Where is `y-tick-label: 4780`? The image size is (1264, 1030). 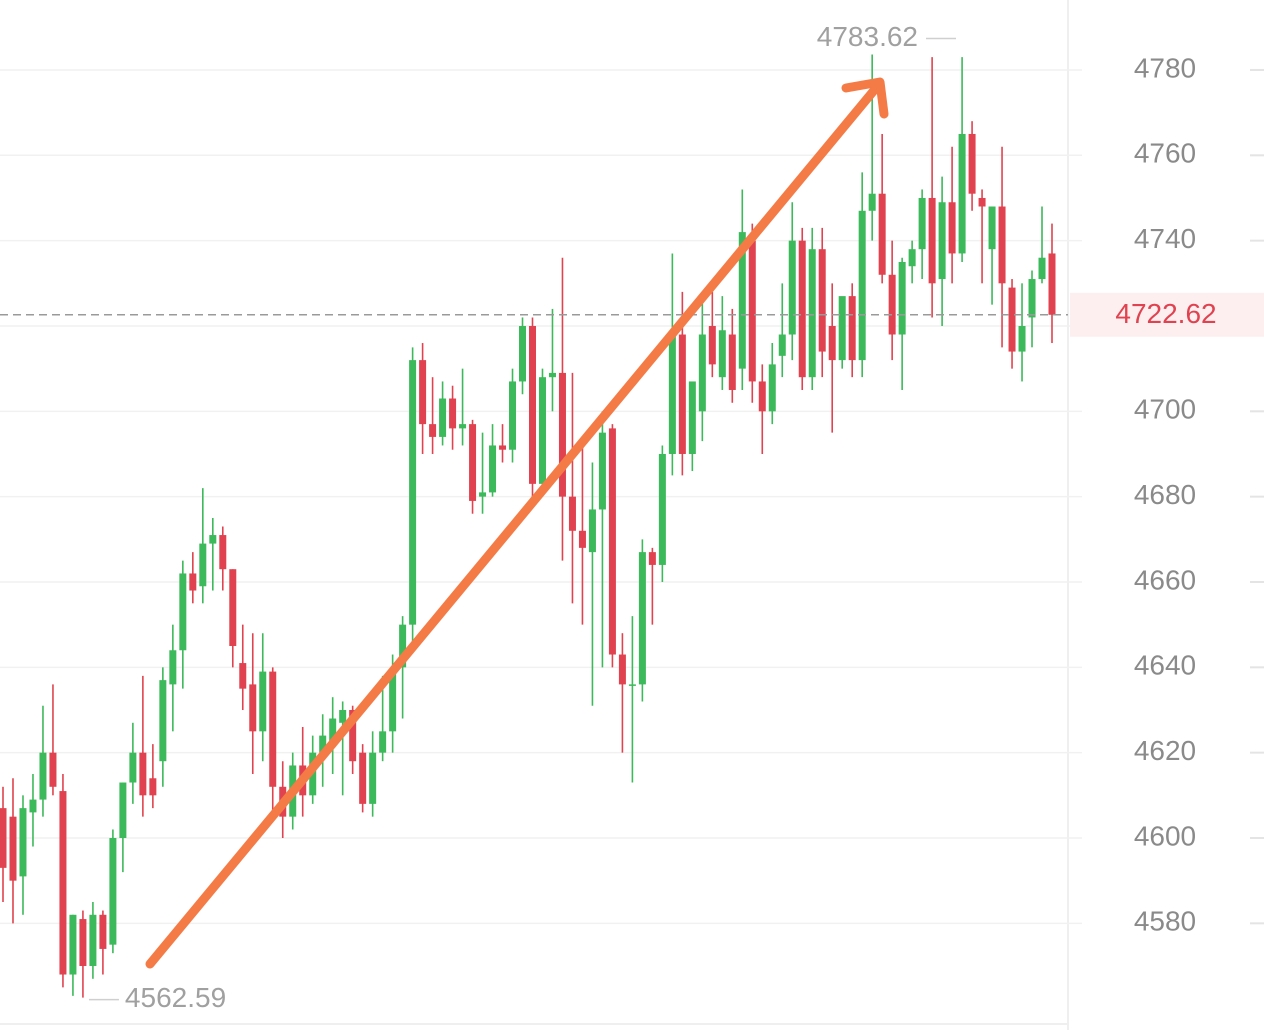
y-tick-label: 4780 is located at coordinates (1165, 67).